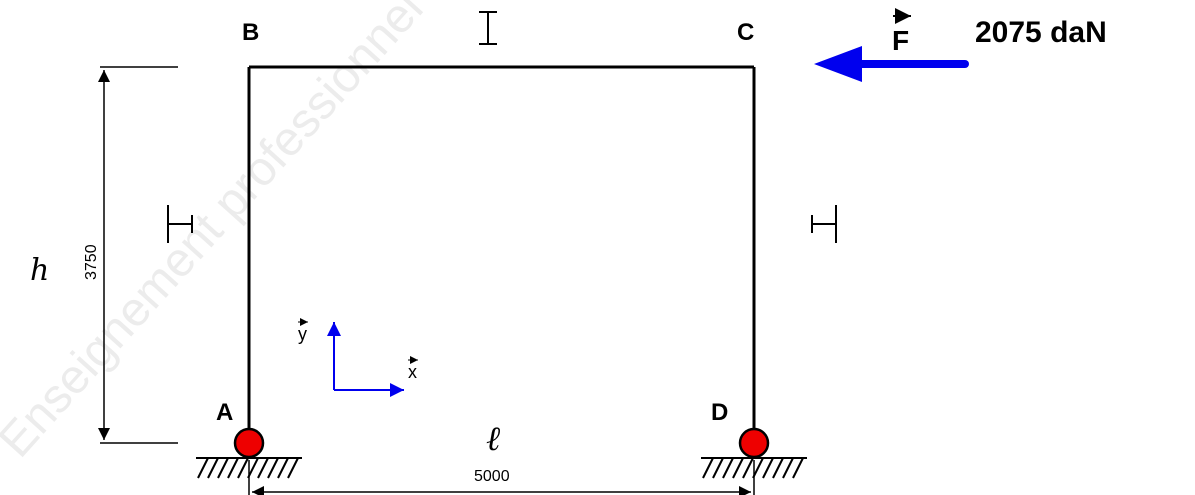  I want to click on height-value: 3750, so click(91, 262).